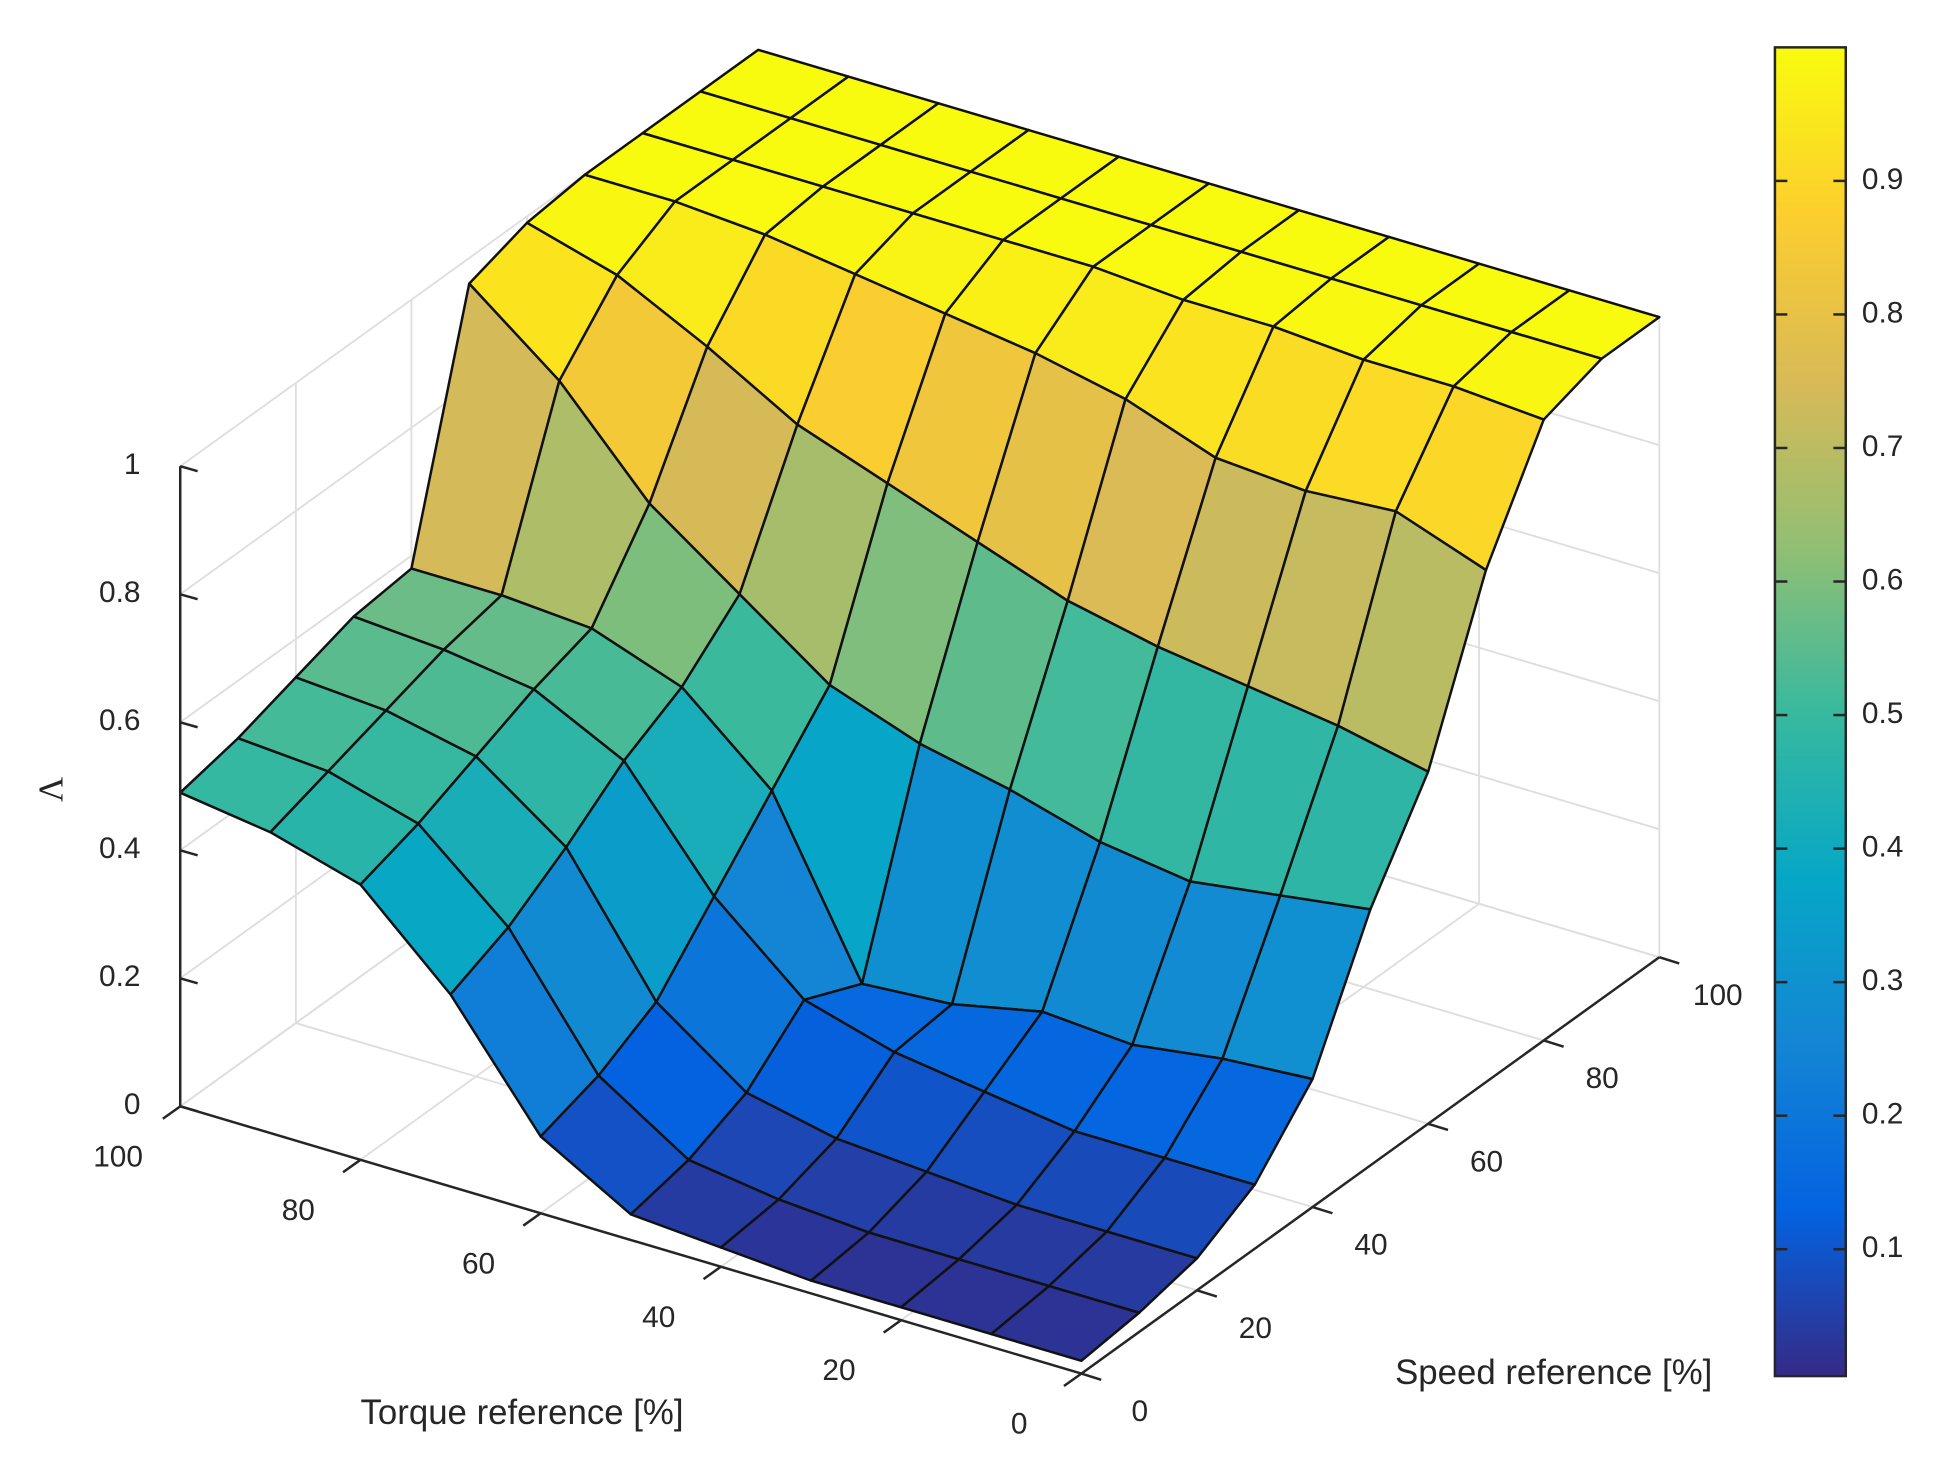 This screenshot has width=1939, height=1457. Describe the element at coordinates (1139, 1411) in the screenshot. I see `y-tick-label: 0` at that location.